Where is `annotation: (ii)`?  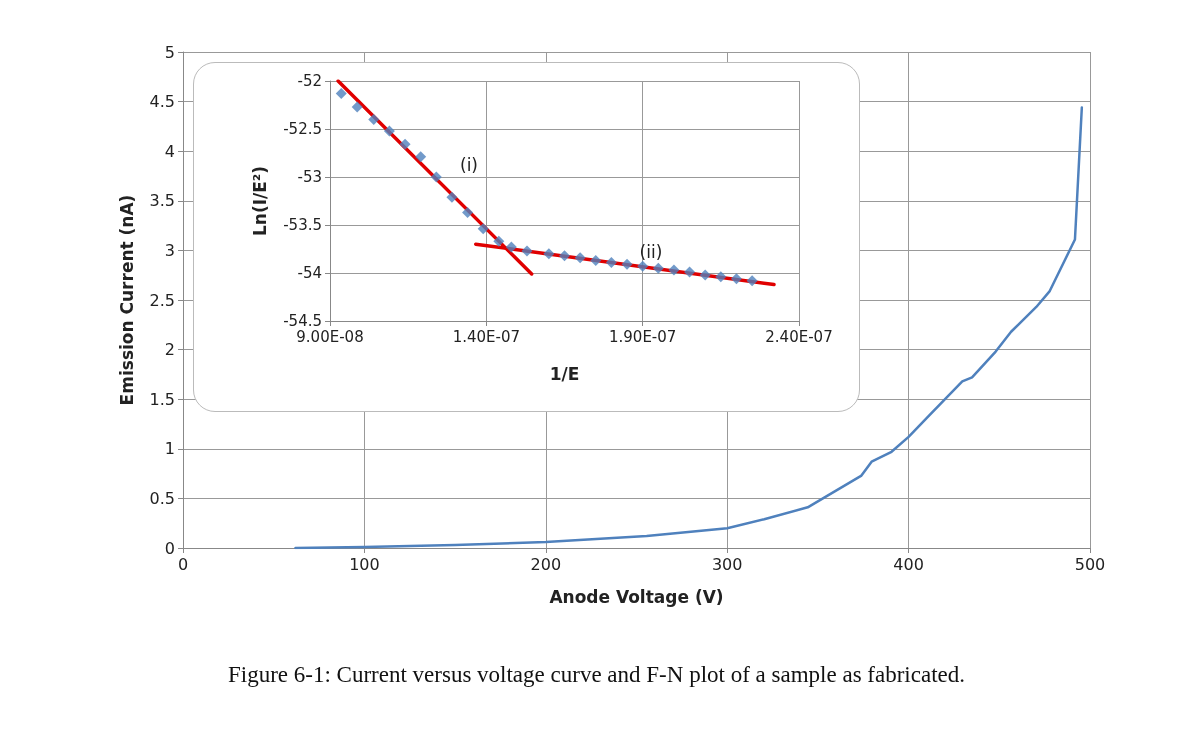
annotation: (ii) is located at coordinates (651, 252).